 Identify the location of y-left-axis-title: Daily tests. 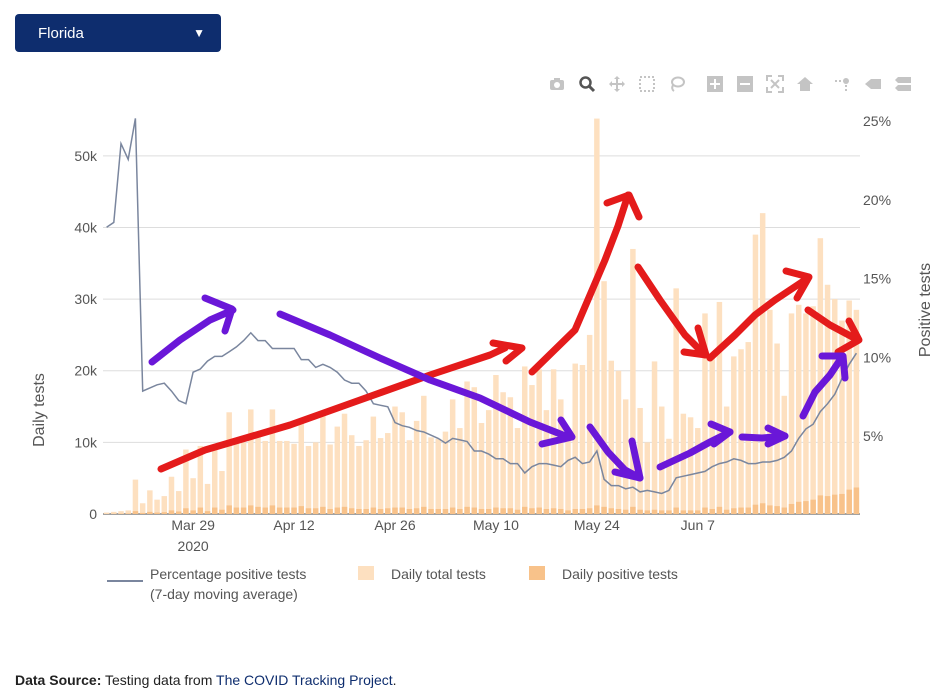
(39, 410).